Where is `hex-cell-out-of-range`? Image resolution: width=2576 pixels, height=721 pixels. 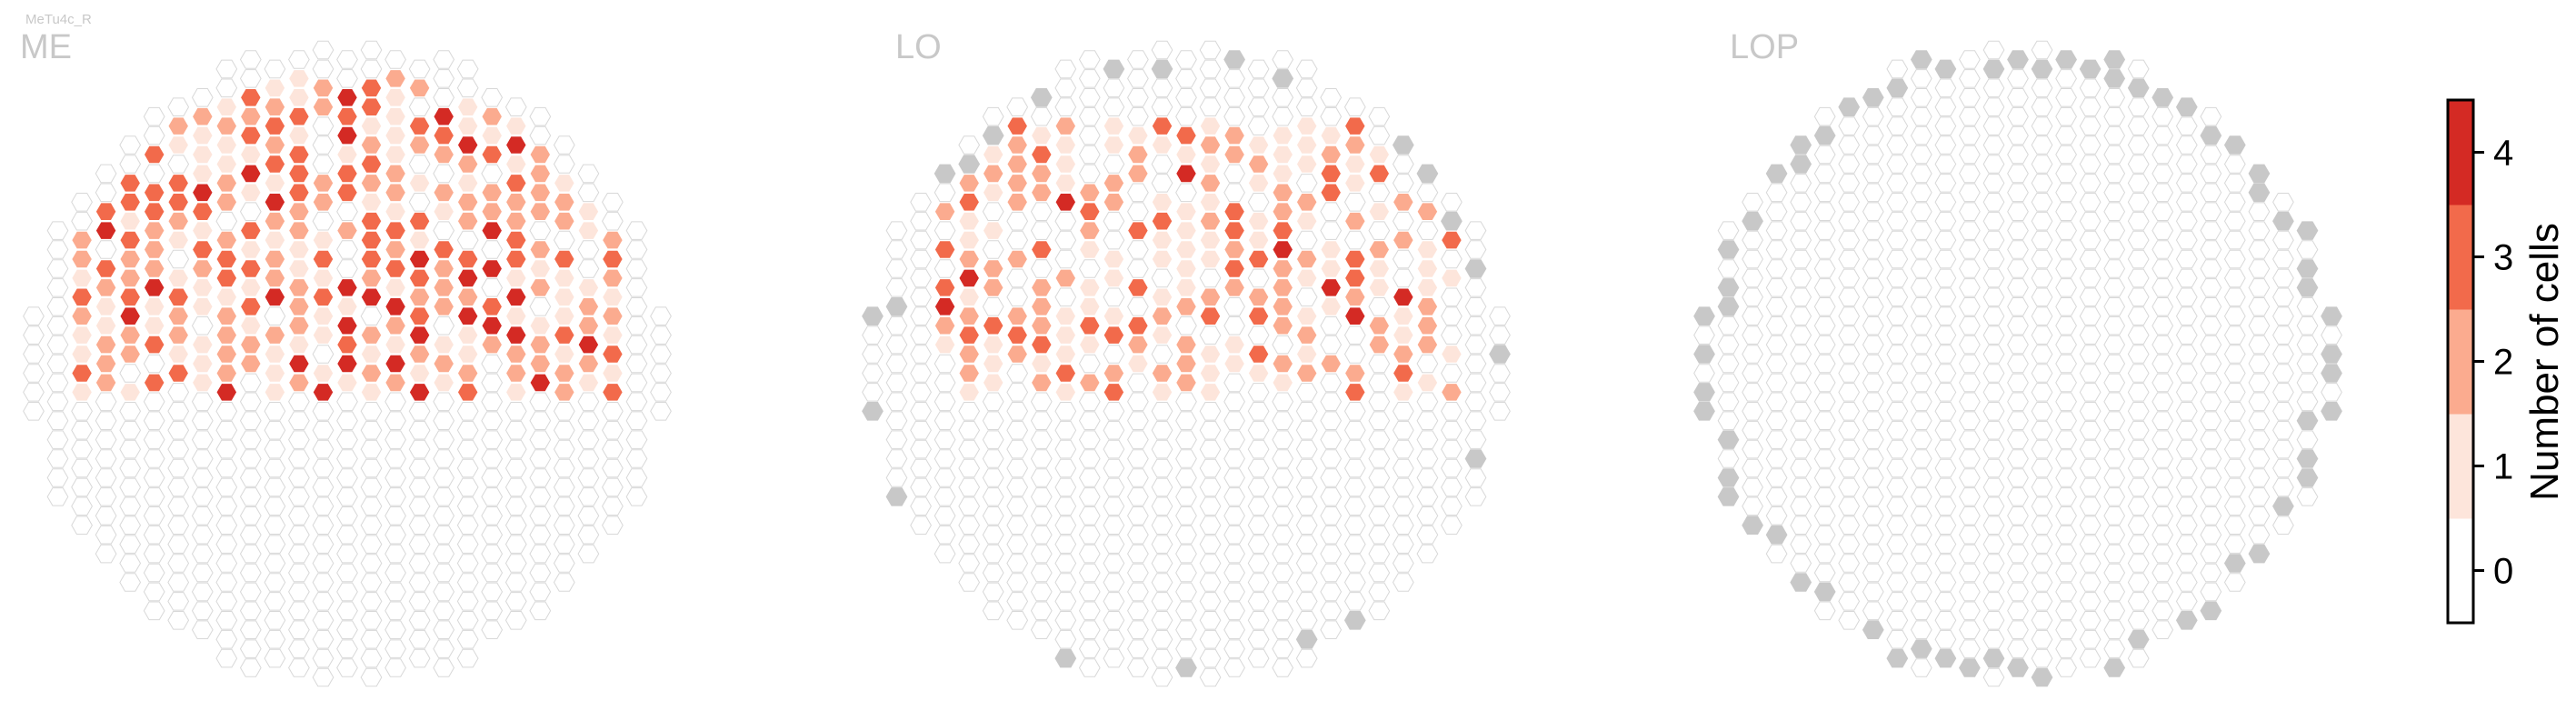 hex-cell-out-of-range is located at coordinates (1945, 658).